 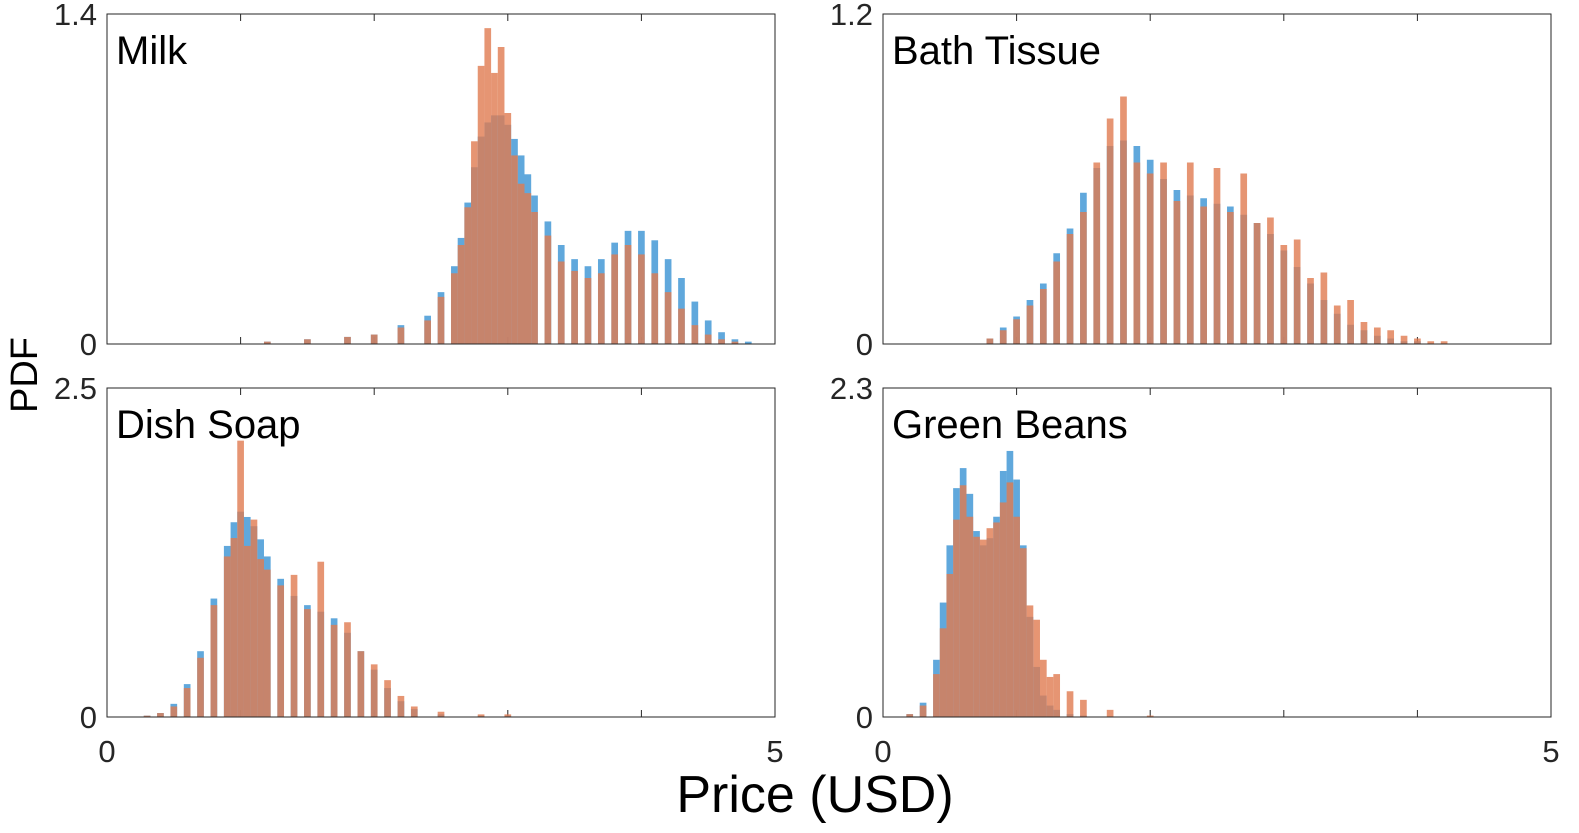 I want to click on y-axis-label: PDF, so click(x=25, y=375).